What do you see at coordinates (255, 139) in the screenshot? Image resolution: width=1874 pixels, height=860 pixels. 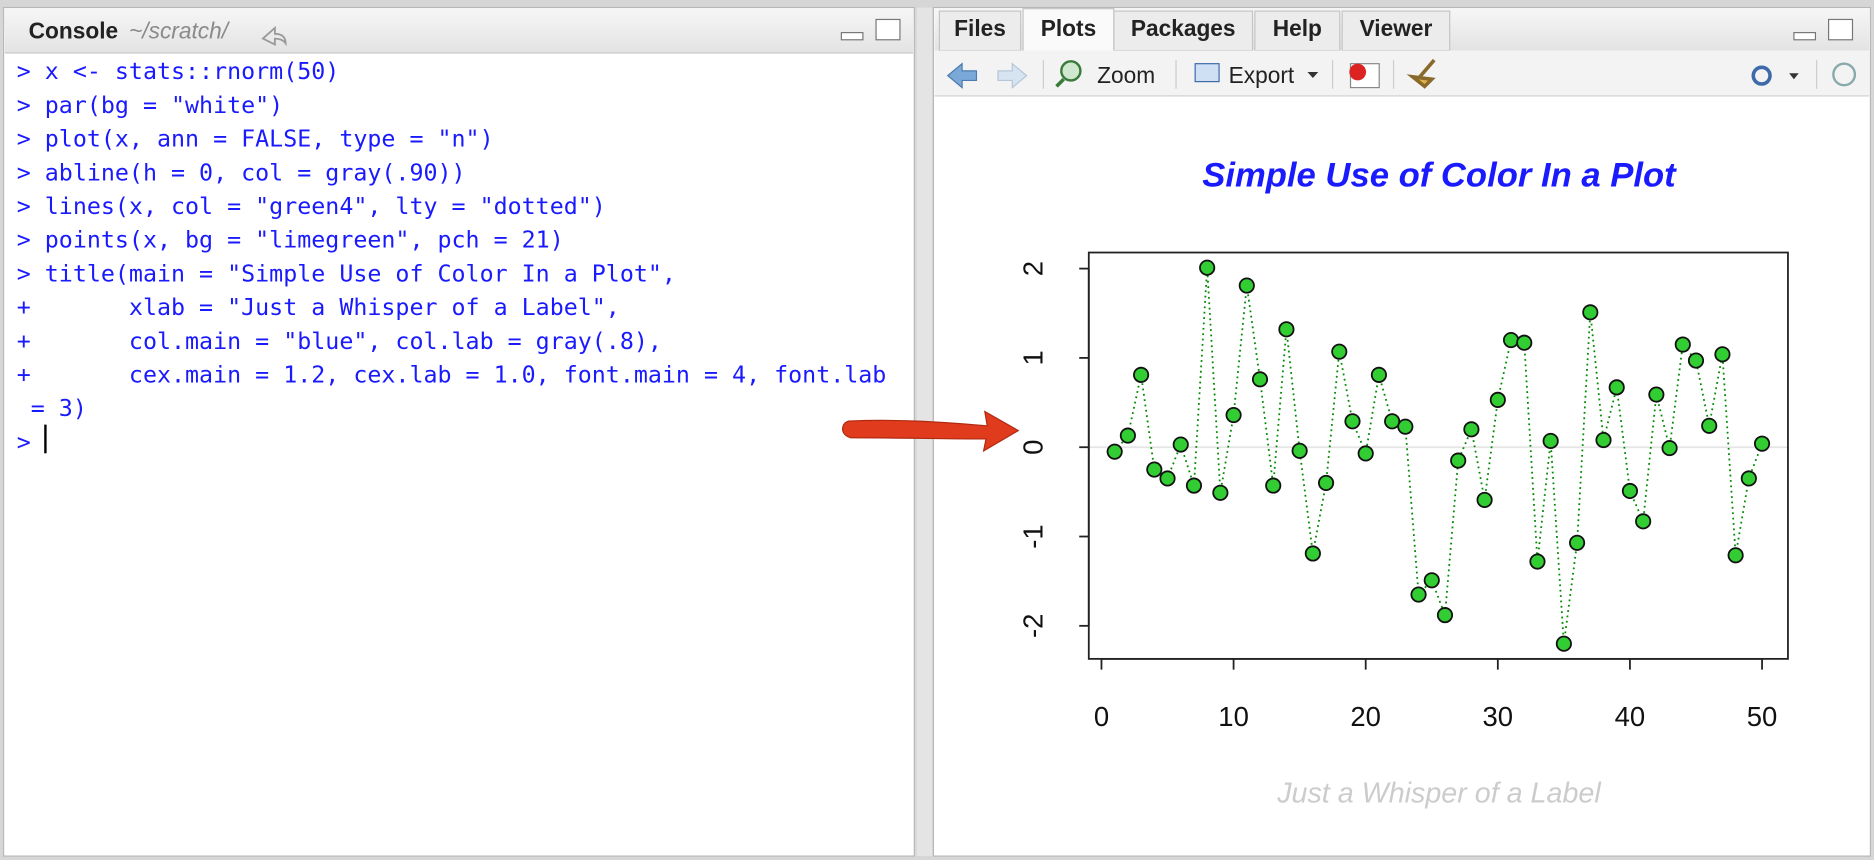 I see `console-line: > plot(x, ann = FALSE, type = "n")` at bounding box center [255, 139].